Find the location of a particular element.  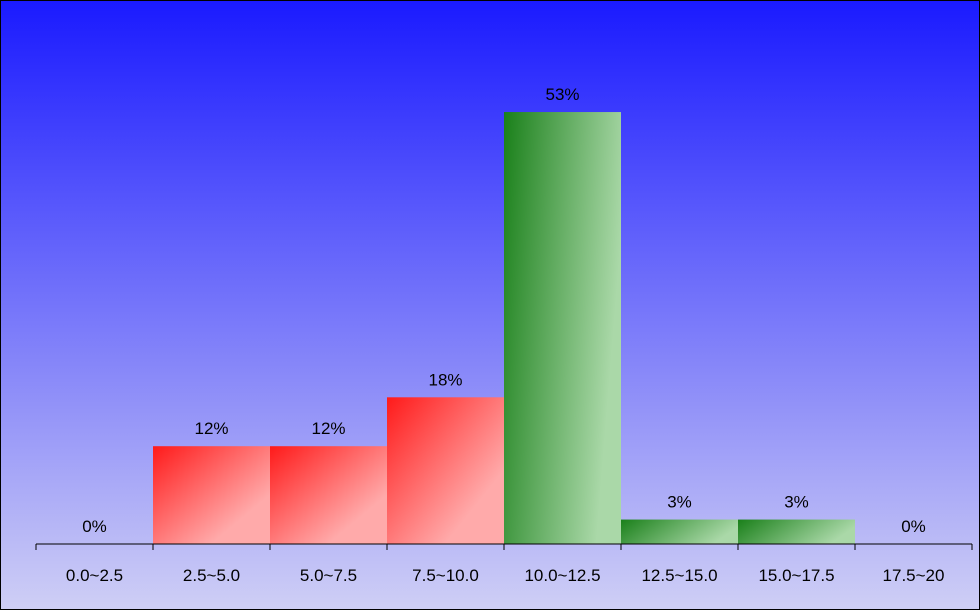

x-tick-label: 17.5~20 is located at coordinates (914, 575).